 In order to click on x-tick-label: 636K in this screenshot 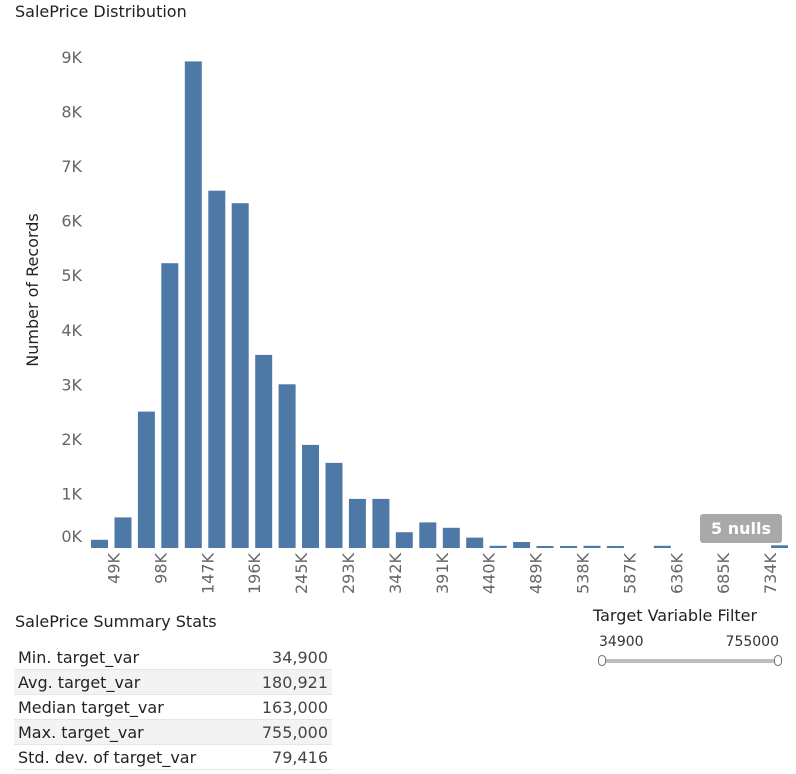, I will do `click(676, 573)`.